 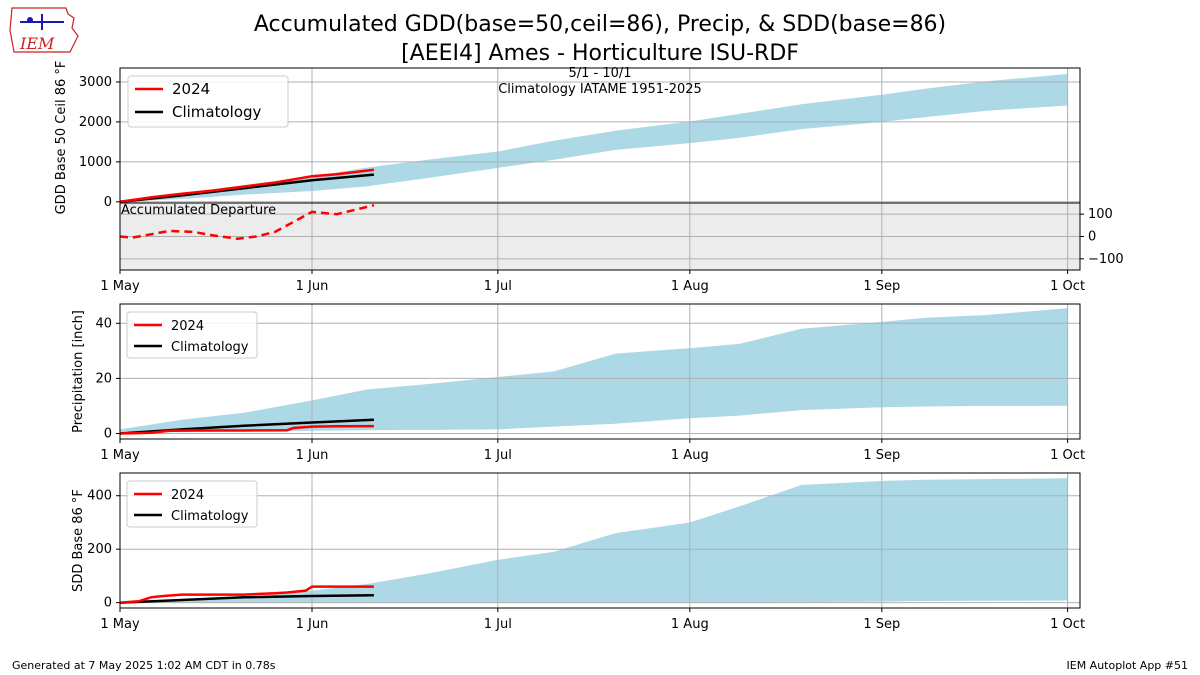 What do you see at coordinates (37, 43) in the screenshot?
I see `logo-text: IEM` at bounding box center [37, 43].